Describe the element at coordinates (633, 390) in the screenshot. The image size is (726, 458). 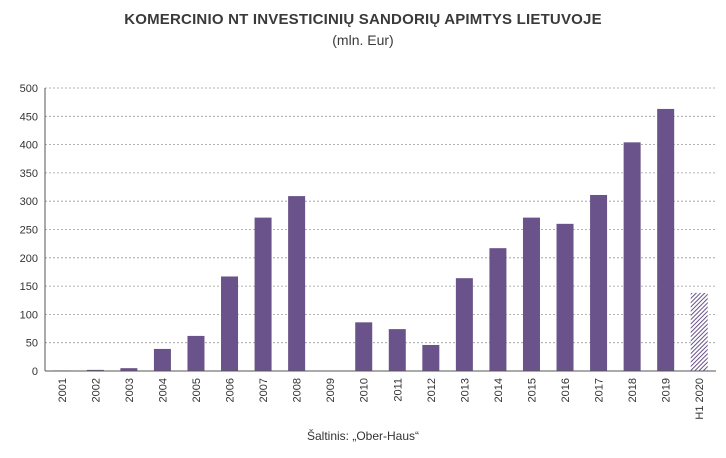
I see `x-tick-label: 2018` at that location.